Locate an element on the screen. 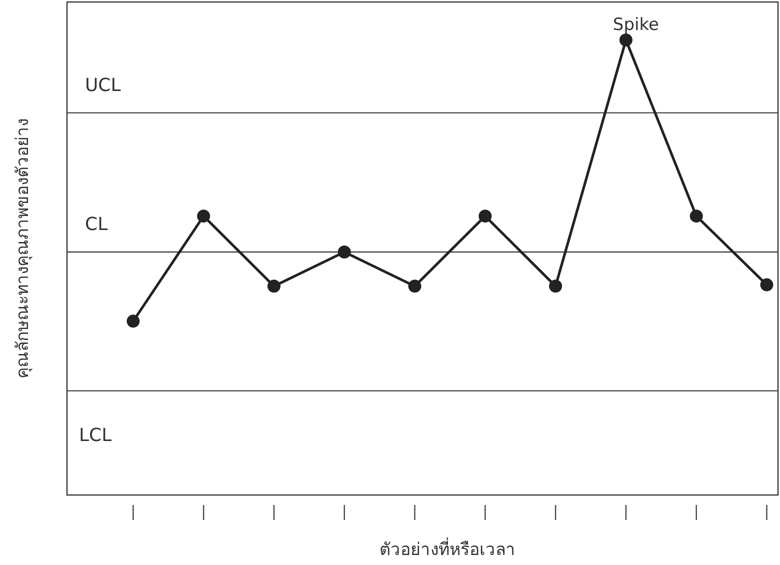 The image size is (780, 565). annotation: Spike is located at coordinates (635, 24).